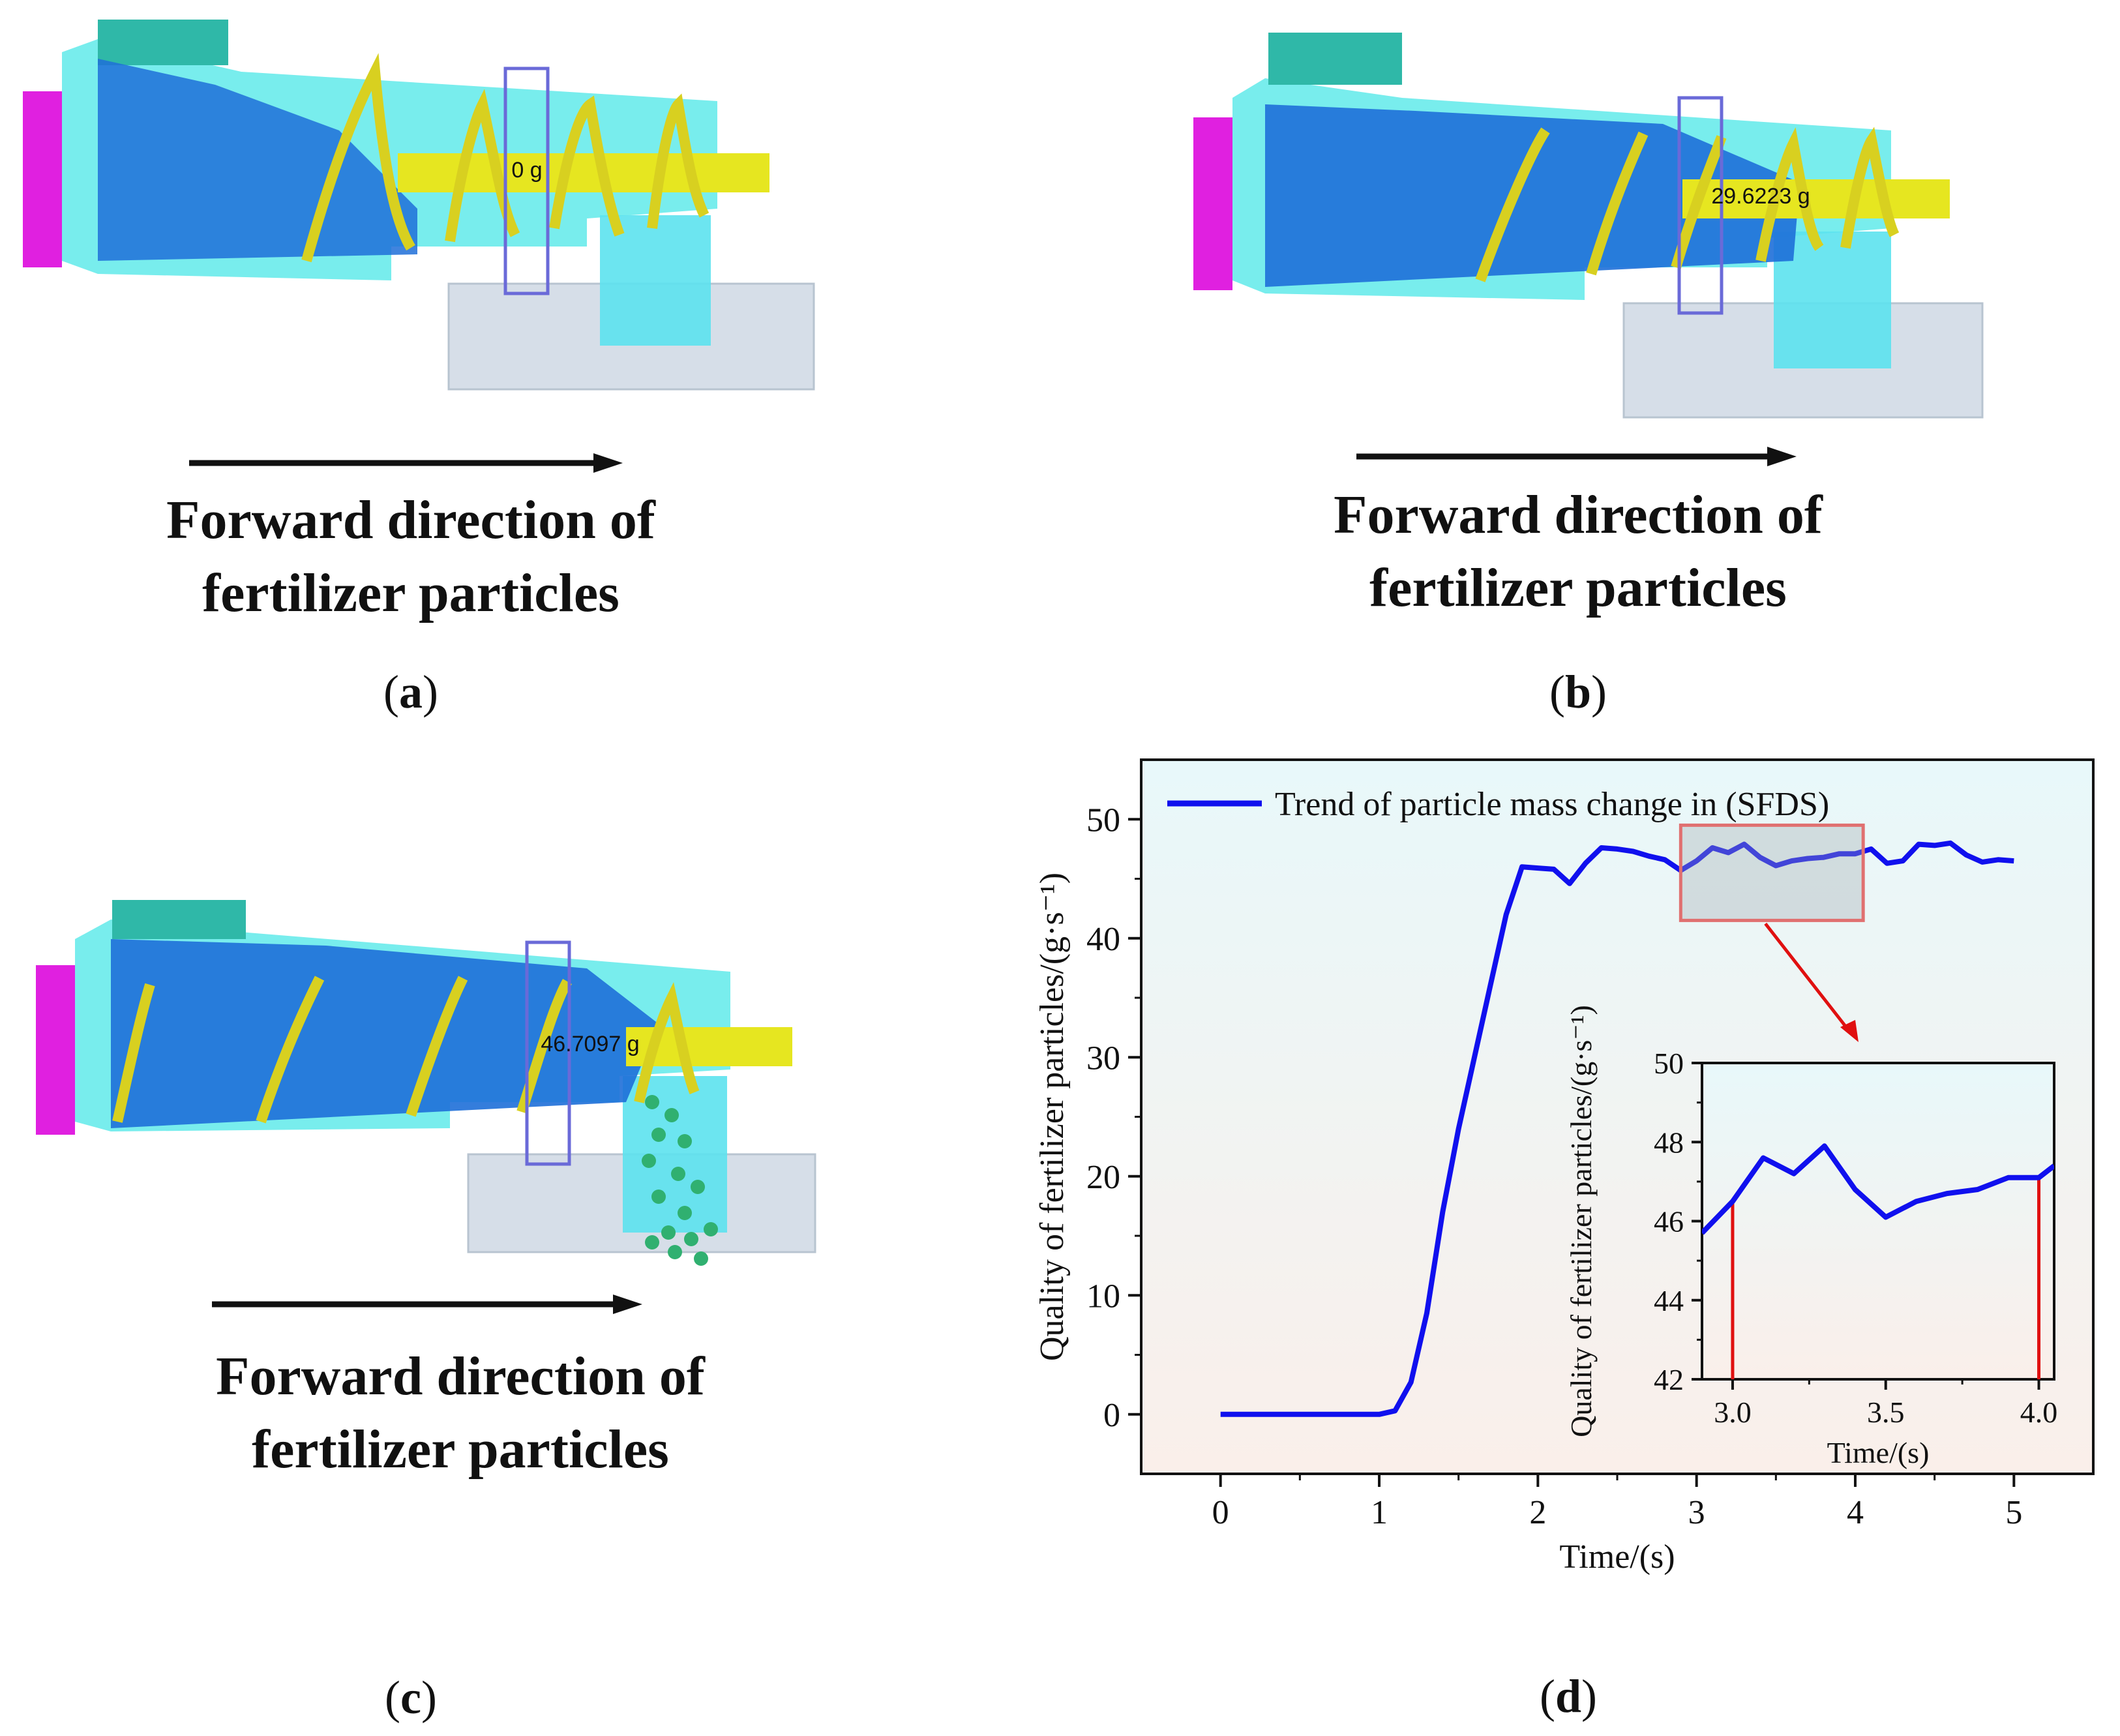 This screenshot has height=1736, width=2120. What do you see at coordinates (1669, 1221) in the screenshot?
I see `y-tick-label: 46` at bounding box center [1669, 1221].